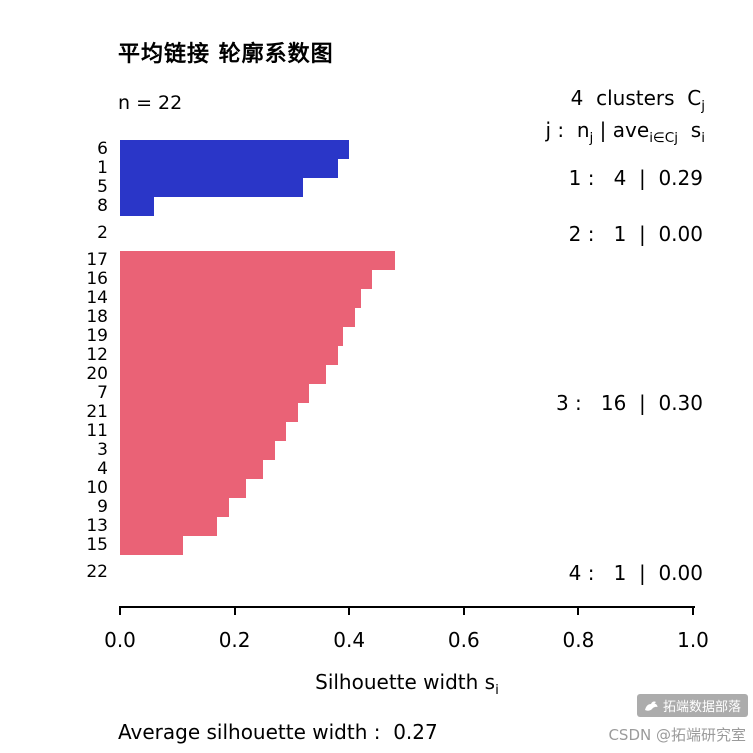  What do you see at coordinates (97, 526) in the screenshot?
I see `observation-label: 13` at bounding box center [97, 526].